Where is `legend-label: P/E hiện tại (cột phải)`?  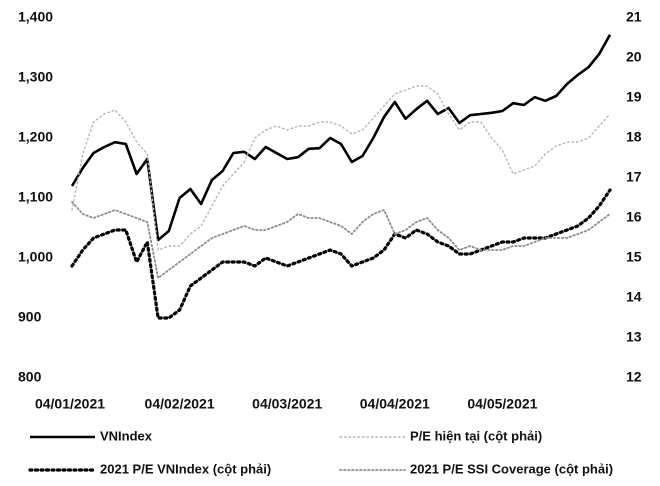
legend-label: P/E hiện tại (cột phải) is located at coordinates (476, 435).